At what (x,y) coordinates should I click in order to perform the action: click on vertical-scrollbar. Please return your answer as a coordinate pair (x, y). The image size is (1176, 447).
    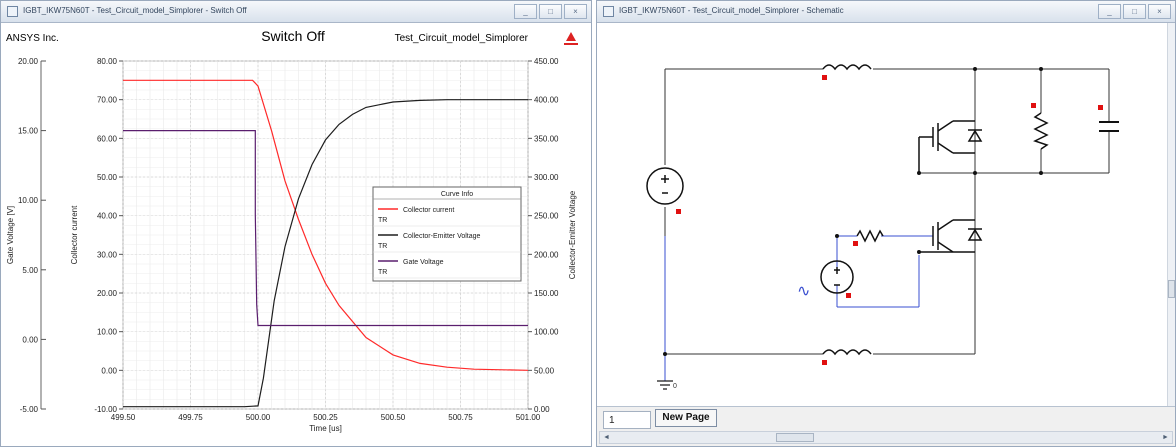
    Looking at the image, I should click on (1171, 214).